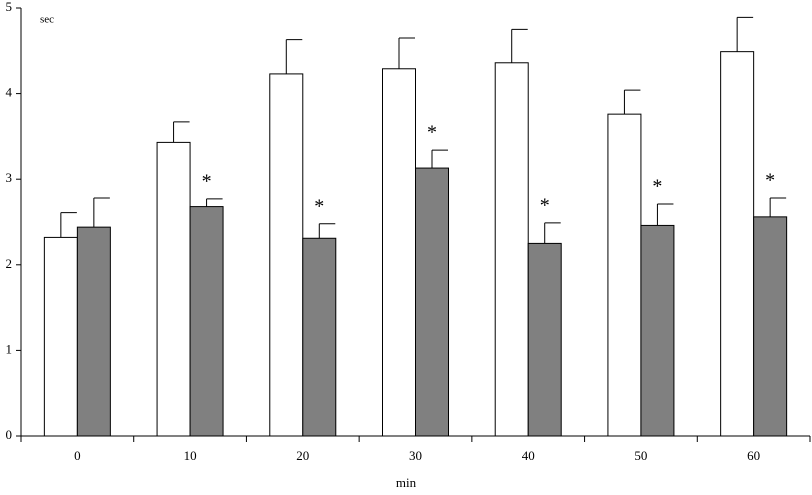 Image resolution: width=812 pixels, height=495 pixels. What do you see at coordinates (9, 348) in the screenshot?
I see `y-tick-label: 1` at bounding box center [9, 348].